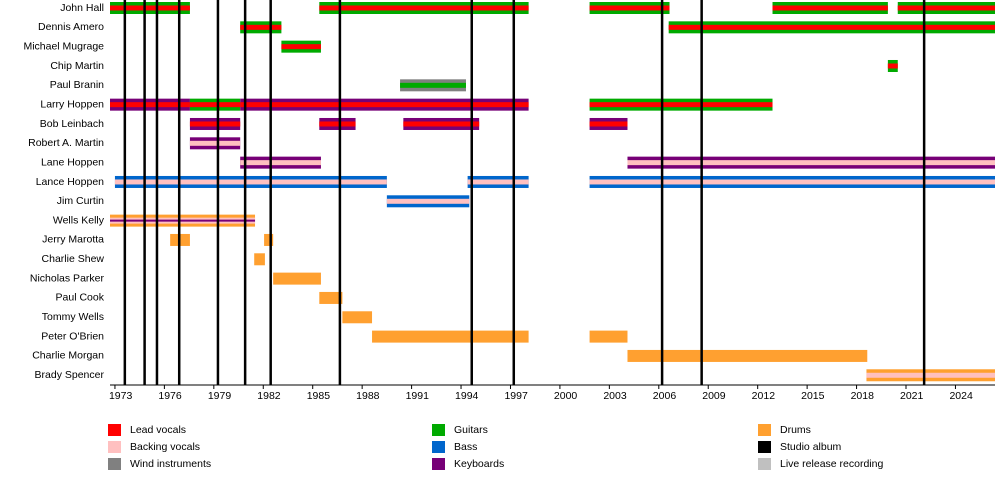 The width and height of the screenshot is (1000, 480). Describe the element at coordinates (795, 430) in the screenshot. I see `legend-label: Drums` at that location.